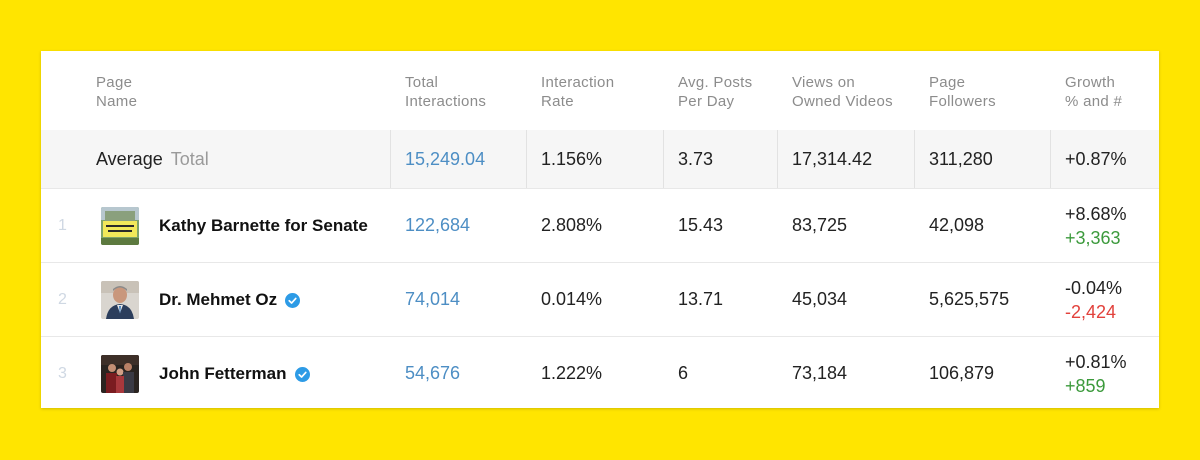 The image size is (1200, 460). I want to click on page-cell: Dr. Mehmet Oz, so click(201, 299).